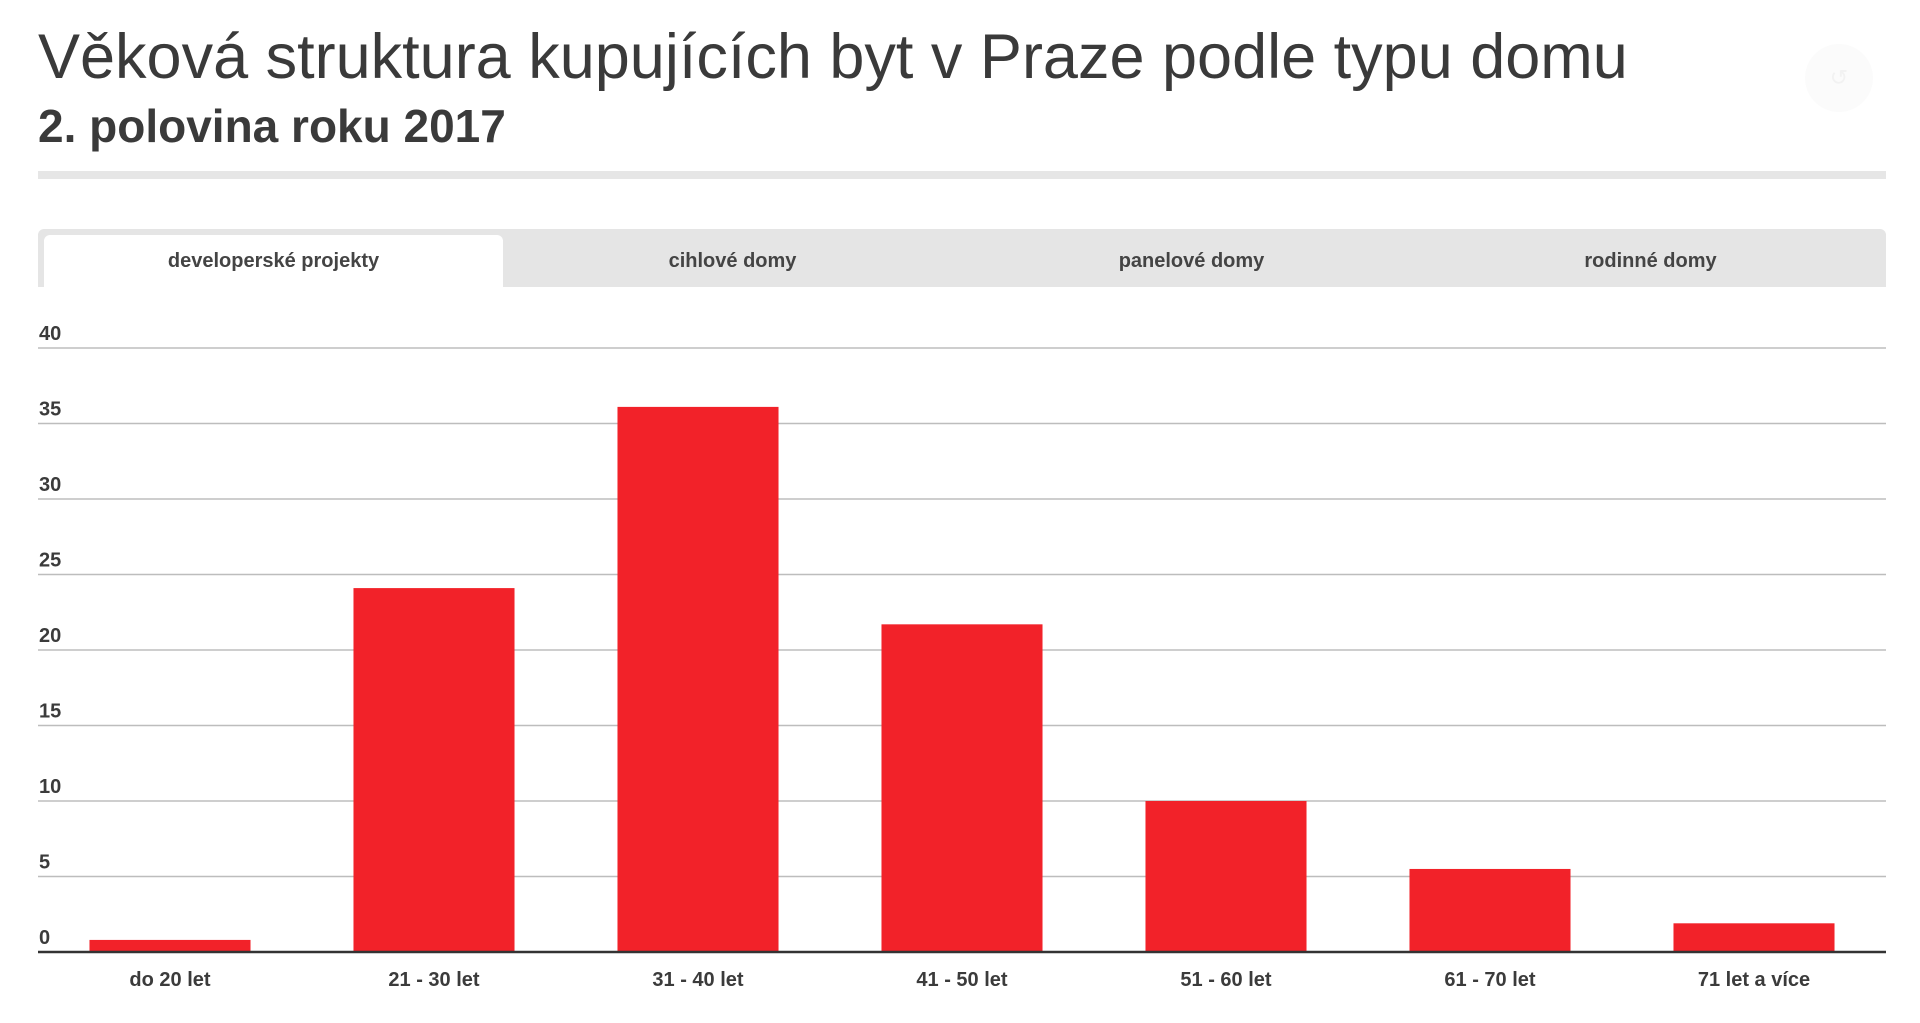 The width and height of the screenshot is (1920, 1023). What do you see at coordinates (50, 485) in the screenshot?
I see `y-tick-label: 30` at bounding box center [50, 485].